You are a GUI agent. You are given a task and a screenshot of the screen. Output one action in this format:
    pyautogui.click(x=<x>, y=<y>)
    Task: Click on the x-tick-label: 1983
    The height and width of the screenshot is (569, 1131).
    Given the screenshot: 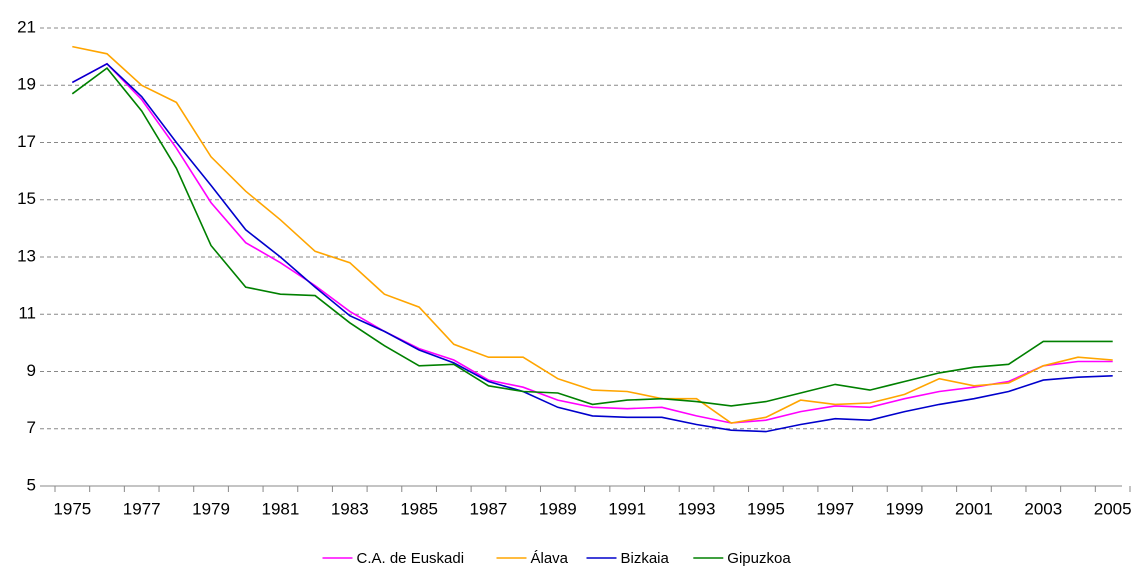 What is the action you would take?
    pyautogui.click(x=350, y=508)
    